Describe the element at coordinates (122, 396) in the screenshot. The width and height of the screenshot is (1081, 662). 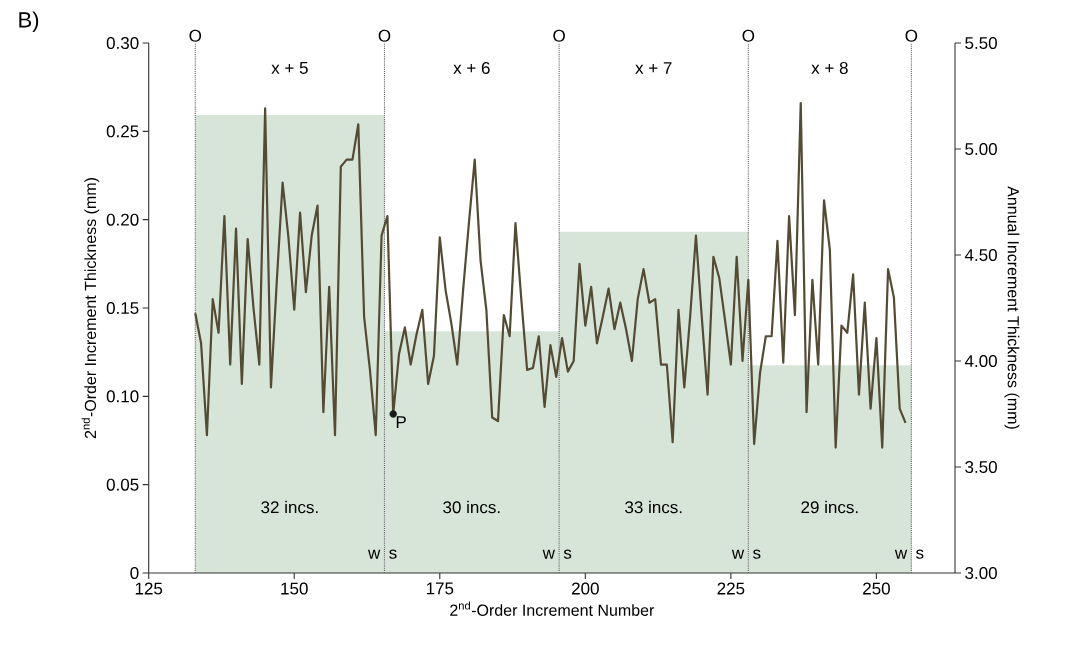
I see `y-tick-label: 0.10` at that location.